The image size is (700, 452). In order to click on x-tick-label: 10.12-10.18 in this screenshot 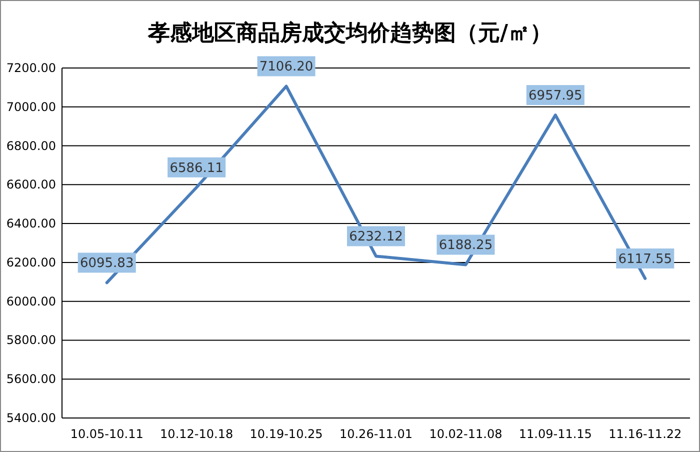, I will do `click(197, 434)`.